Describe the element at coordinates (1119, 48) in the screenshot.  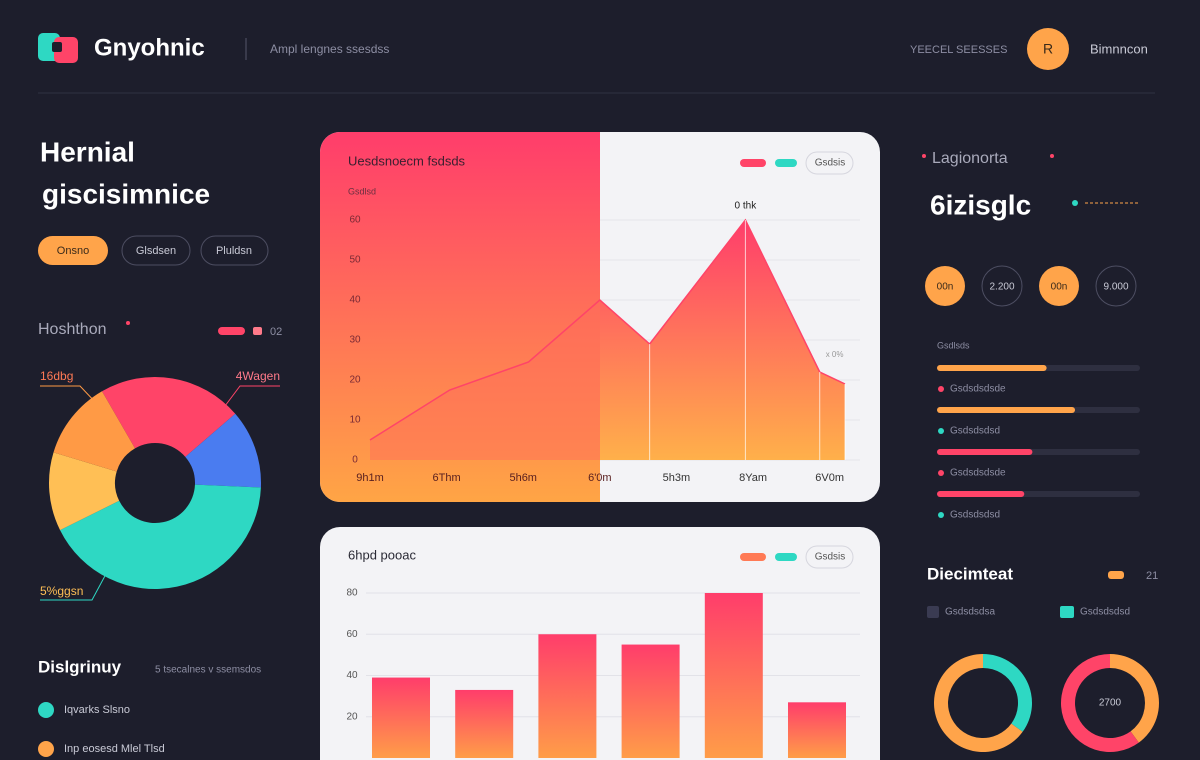
I see `user-name: Bimnncon` at that location.